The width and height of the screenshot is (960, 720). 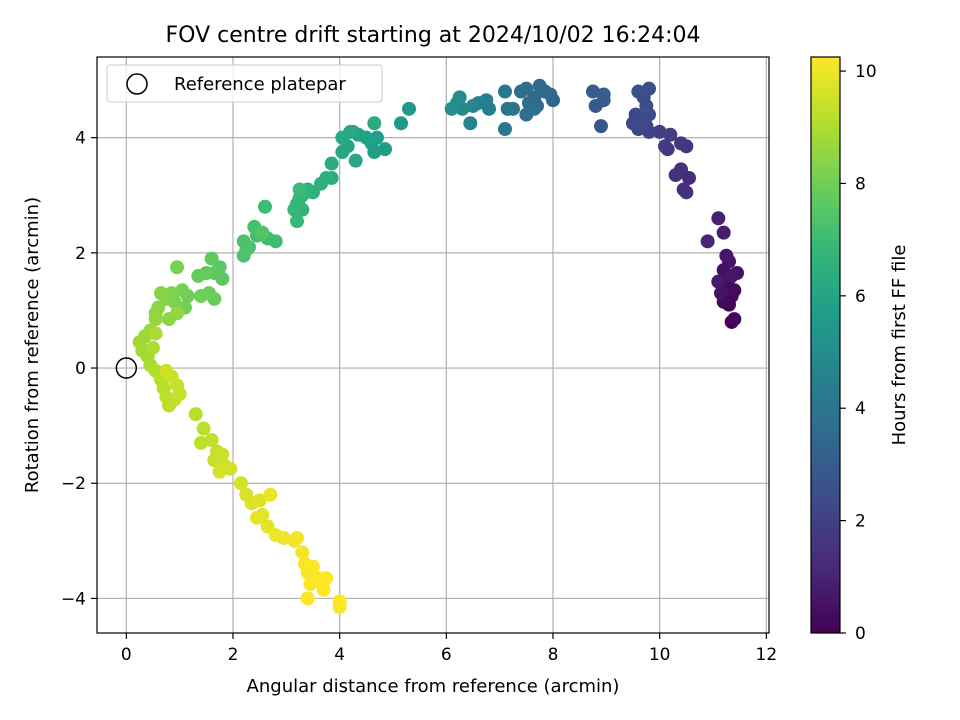 I want to click on x-tick-label: 10, so click(x=660, y=655).